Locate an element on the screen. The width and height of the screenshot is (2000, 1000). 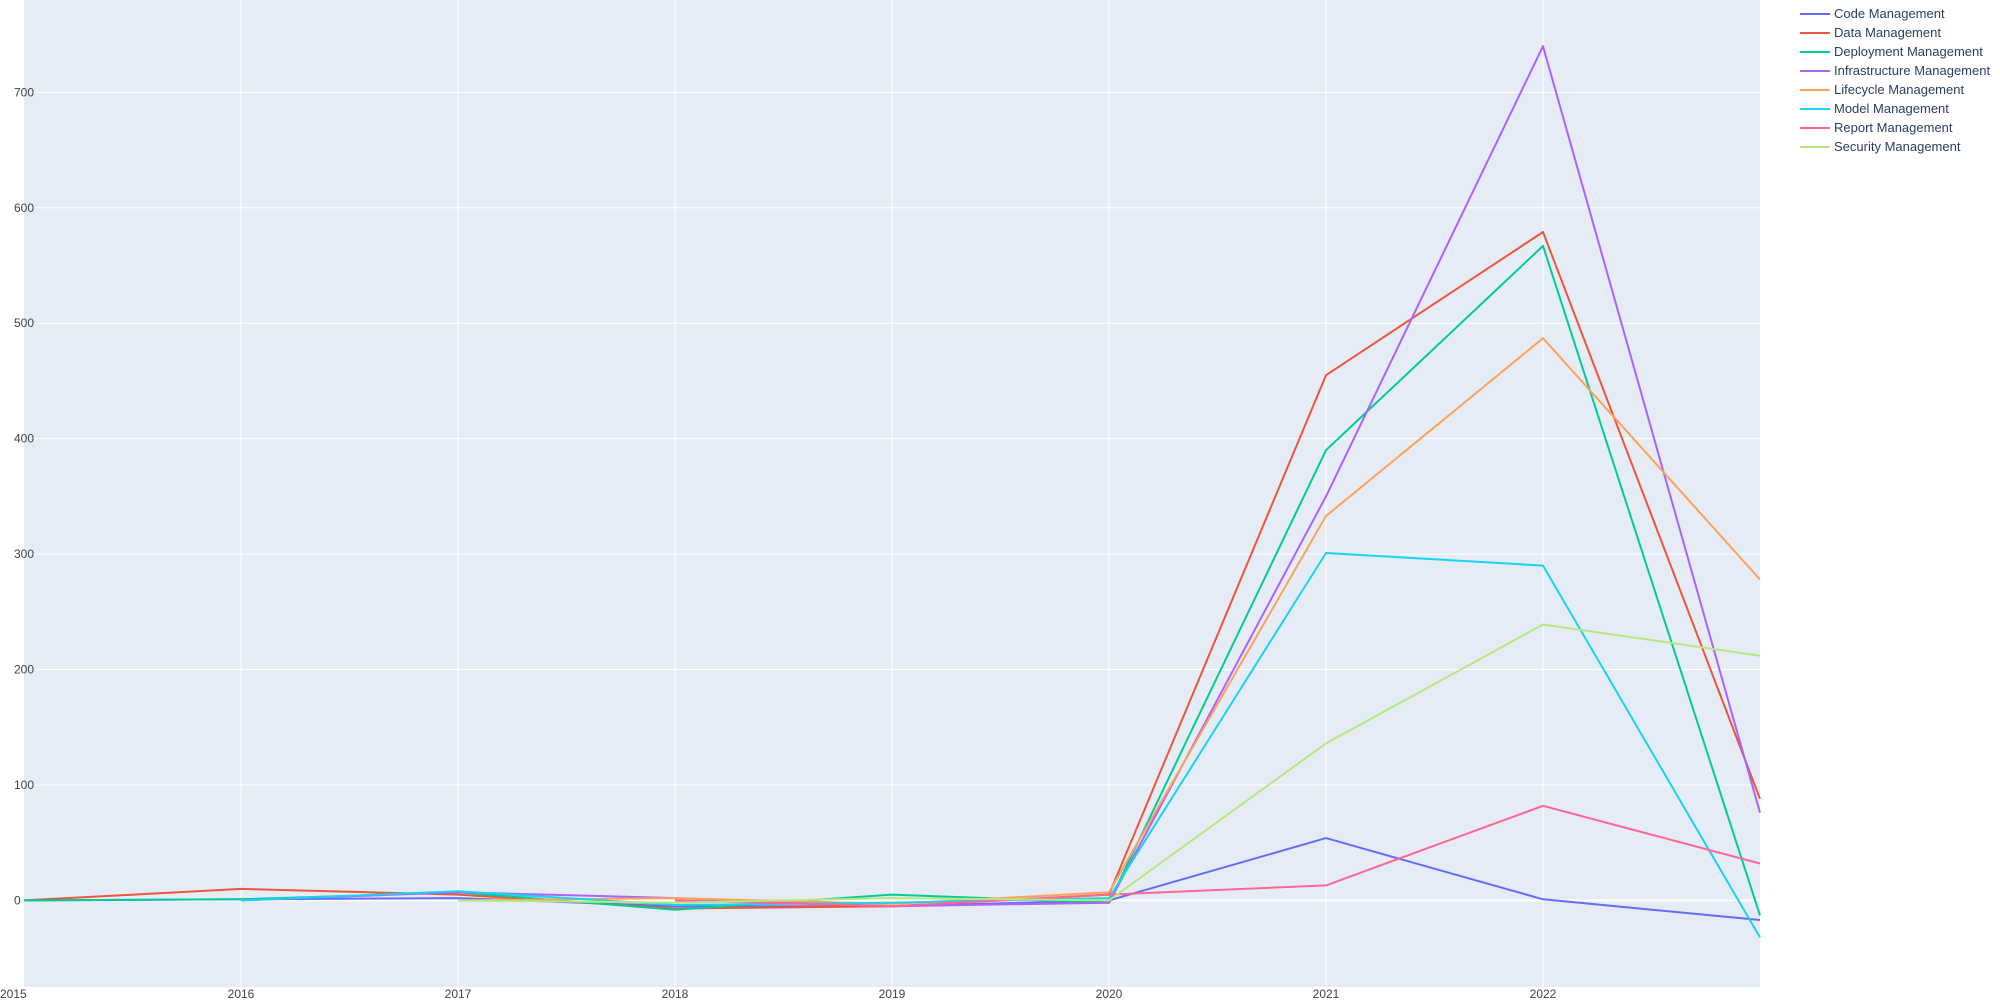
series-line is located at coordinates (1217, 856).